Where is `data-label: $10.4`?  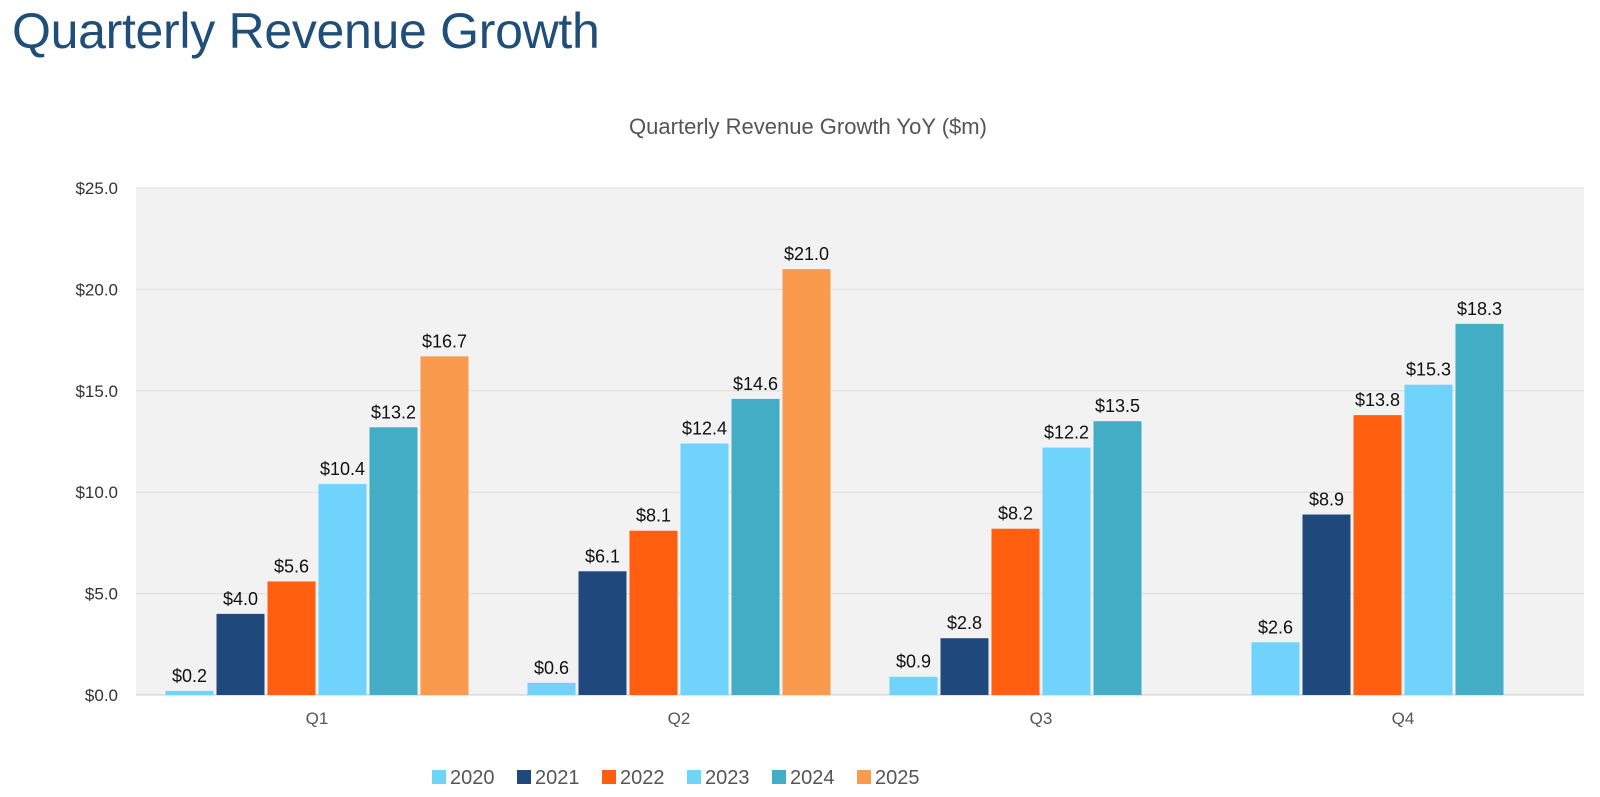 data-label: $10.4 is located at coordinates (342, 469).